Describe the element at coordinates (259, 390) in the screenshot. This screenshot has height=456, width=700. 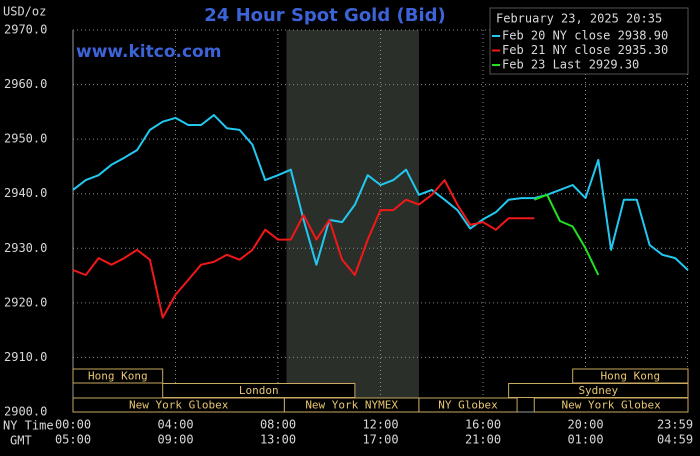
I see `session-label: London` at that location.